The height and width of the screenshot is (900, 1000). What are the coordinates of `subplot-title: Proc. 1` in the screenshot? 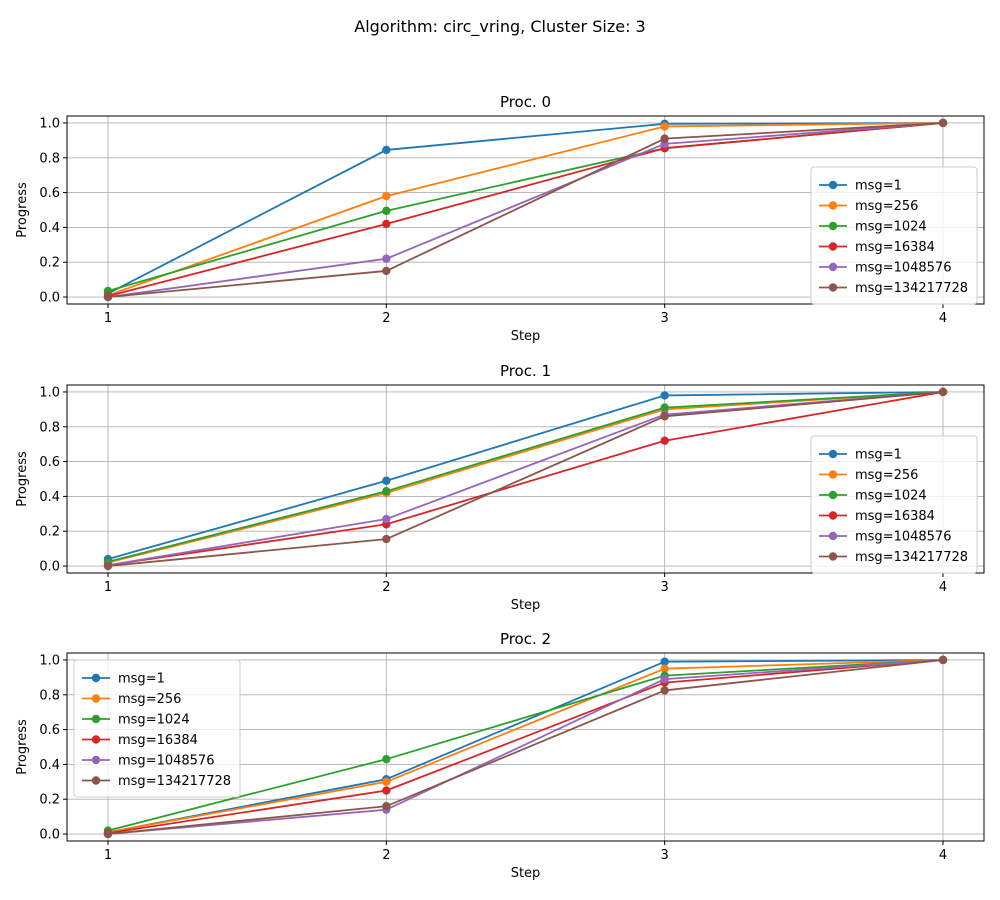 It's located at (525, 371).